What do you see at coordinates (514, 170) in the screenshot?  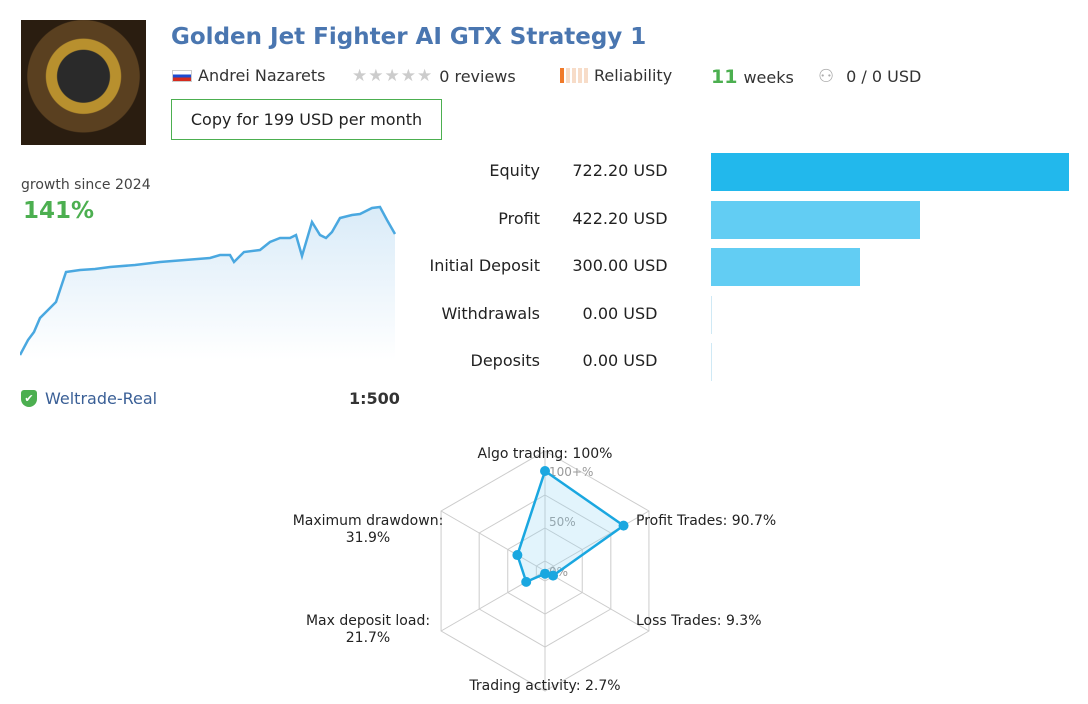 I see `stat-label: Equity` at bounding box center [514, 170].